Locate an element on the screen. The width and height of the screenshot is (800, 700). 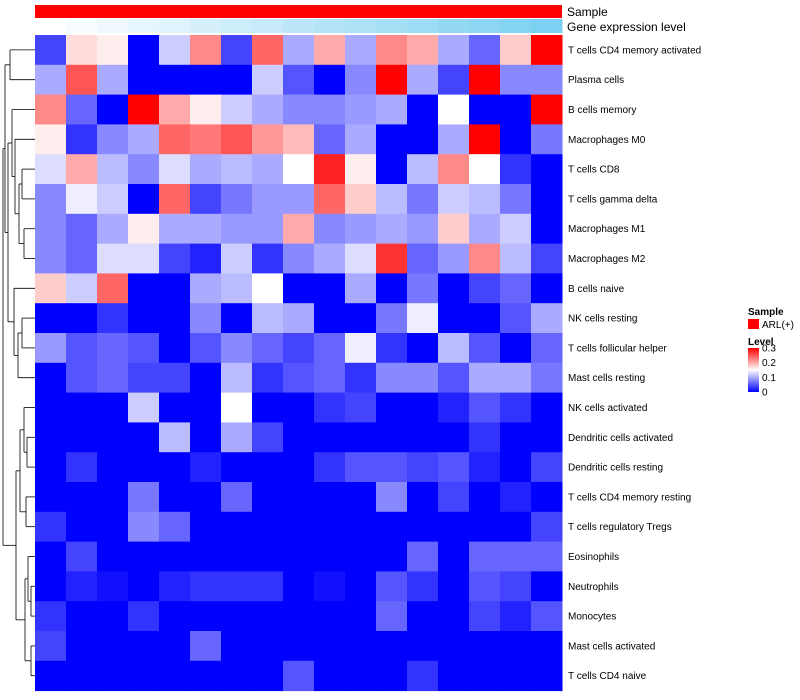
legend-level-title: Level is located at coordinates (761, 342).